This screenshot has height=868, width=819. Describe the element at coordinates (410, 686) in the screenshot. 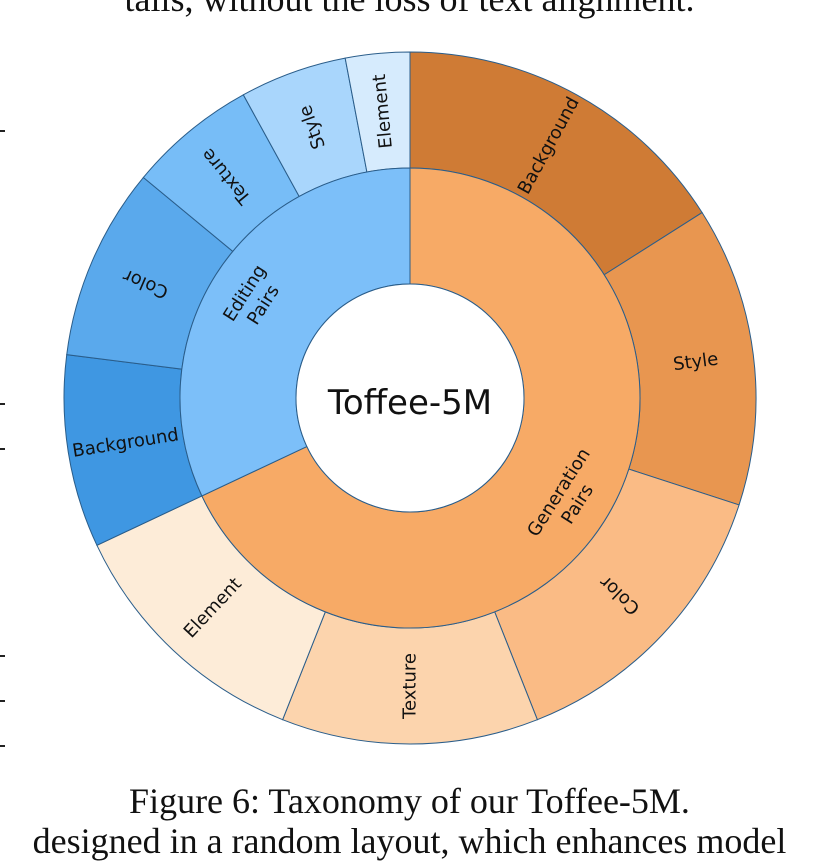

I see `outer-label-generation-pairs-texture: Texture` at that location.